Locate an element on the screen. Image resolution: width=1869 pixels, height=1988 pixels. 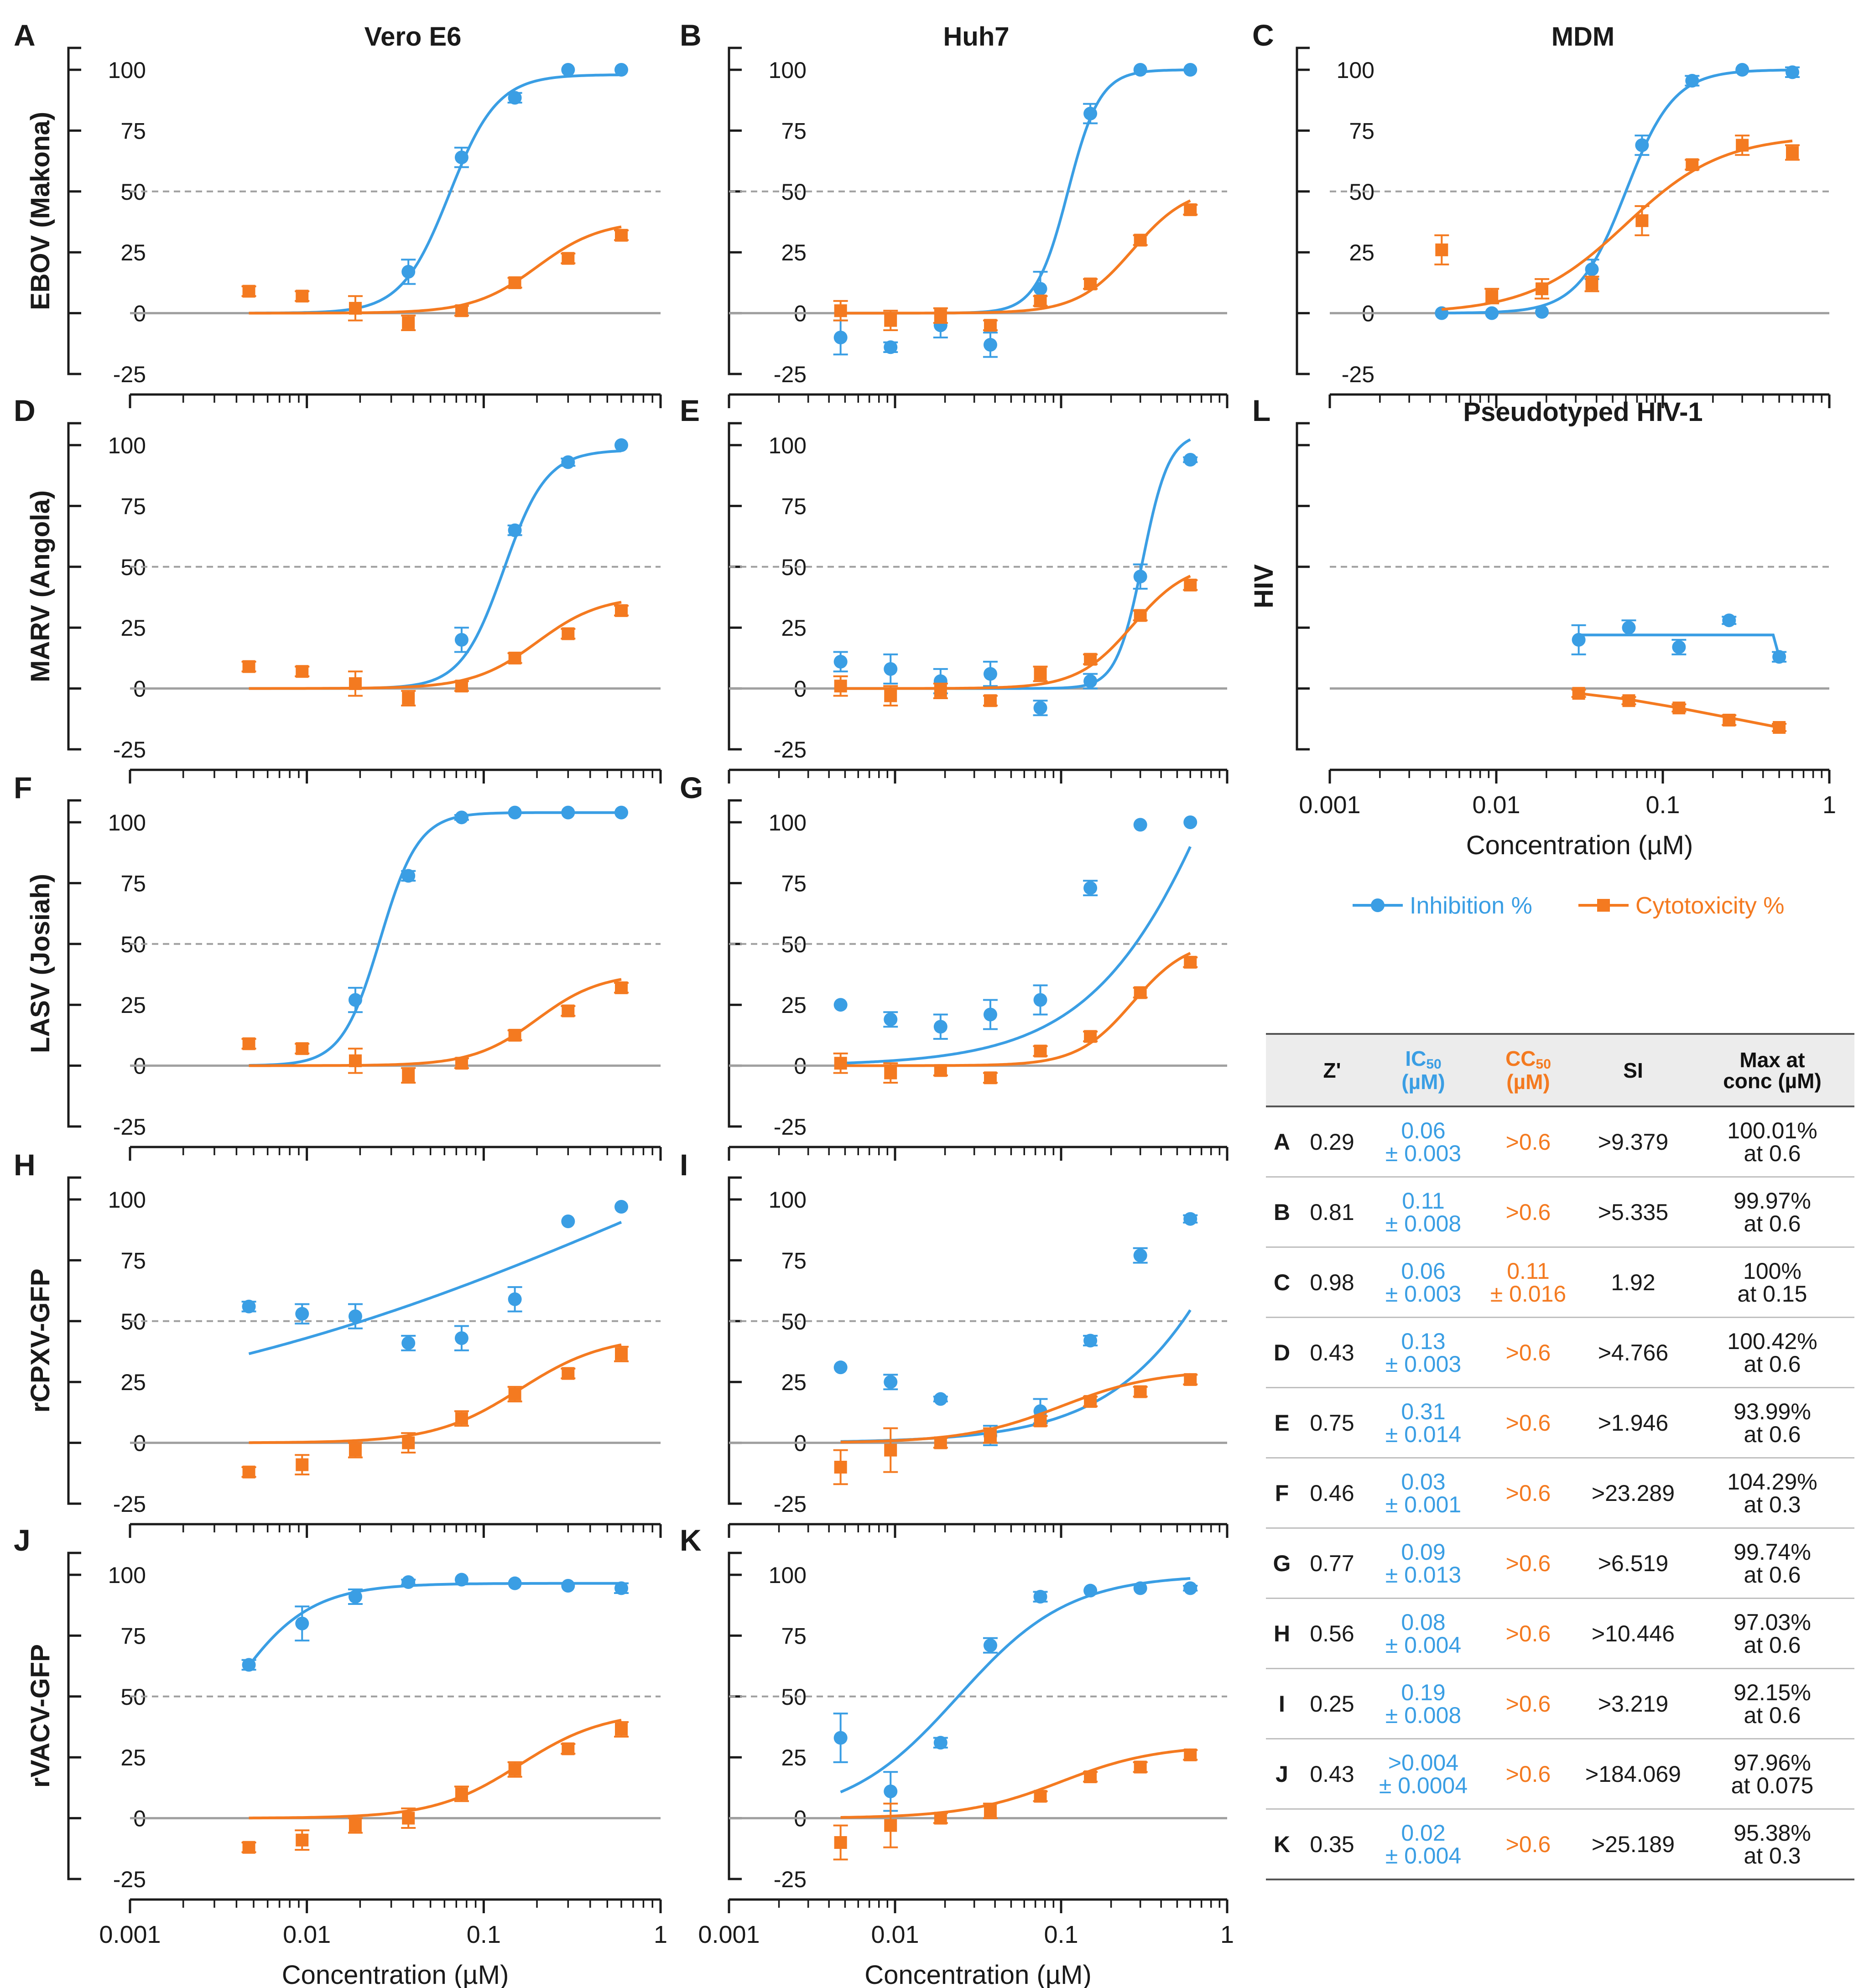
col-id-header is located at coordinates (1282, 1070).